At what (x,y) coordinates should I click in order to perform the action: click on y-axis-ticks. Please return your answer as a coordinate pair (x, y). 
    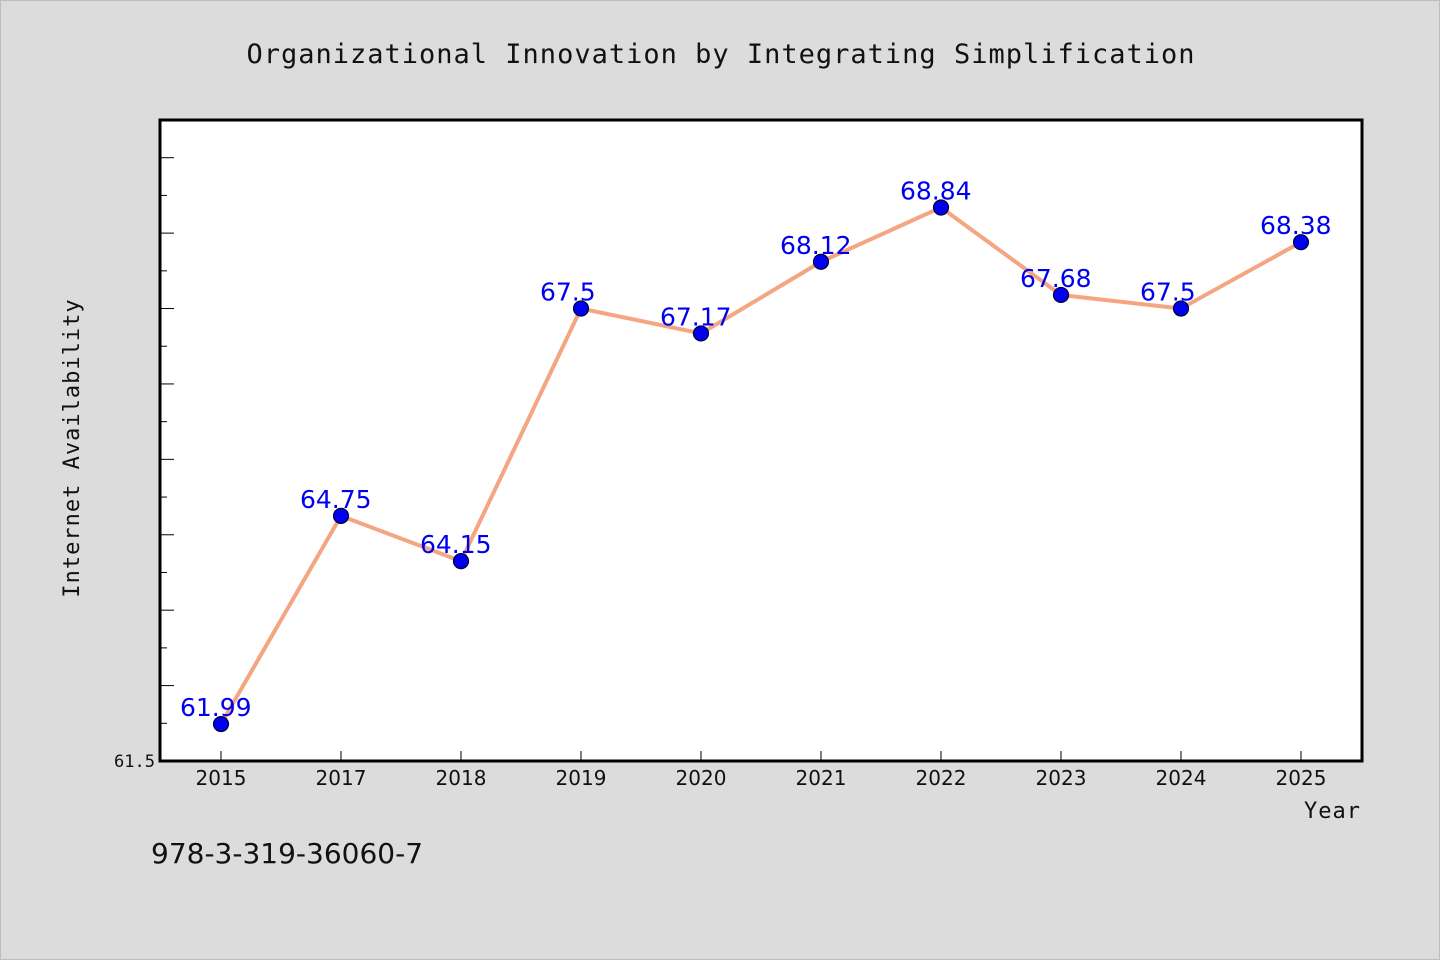
    Looking at the image, I should click on (167, 440).